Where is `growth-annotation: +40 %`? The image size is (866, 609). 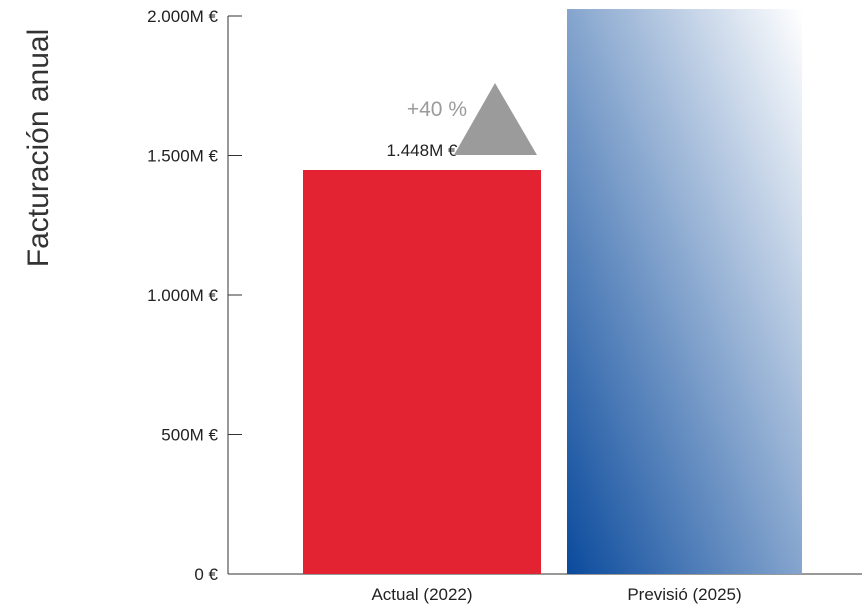
growth-annotation: +40 % is located at coordinates (472, 119).